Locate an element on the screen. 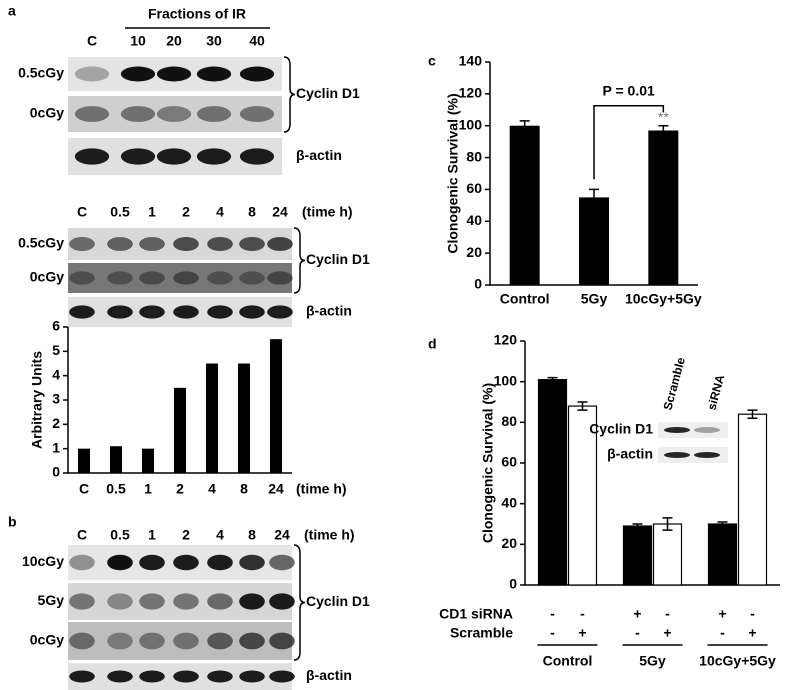 The image size is (785, 690). blot-header: Fractions of IR is located at coordinates (197, 14).